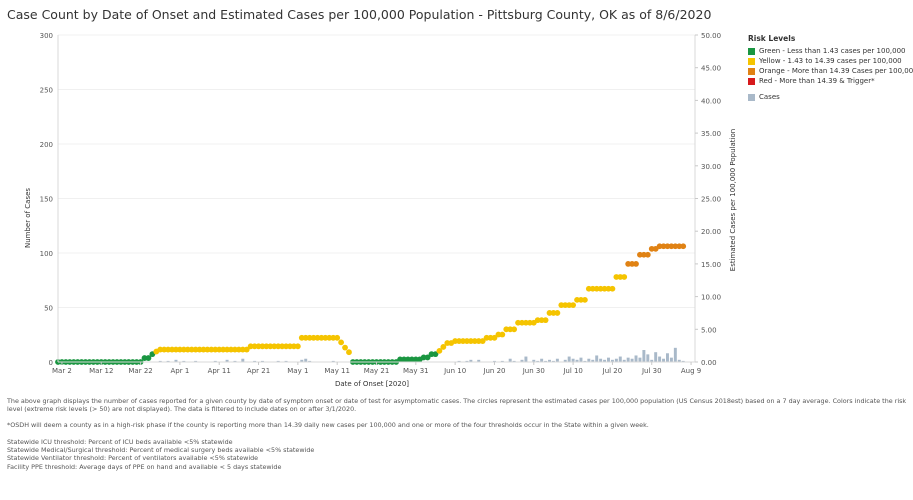  Describe the element at coordinates (711, 265) in the screenshot. I see `y2-tick-label: 15.00` at that location.